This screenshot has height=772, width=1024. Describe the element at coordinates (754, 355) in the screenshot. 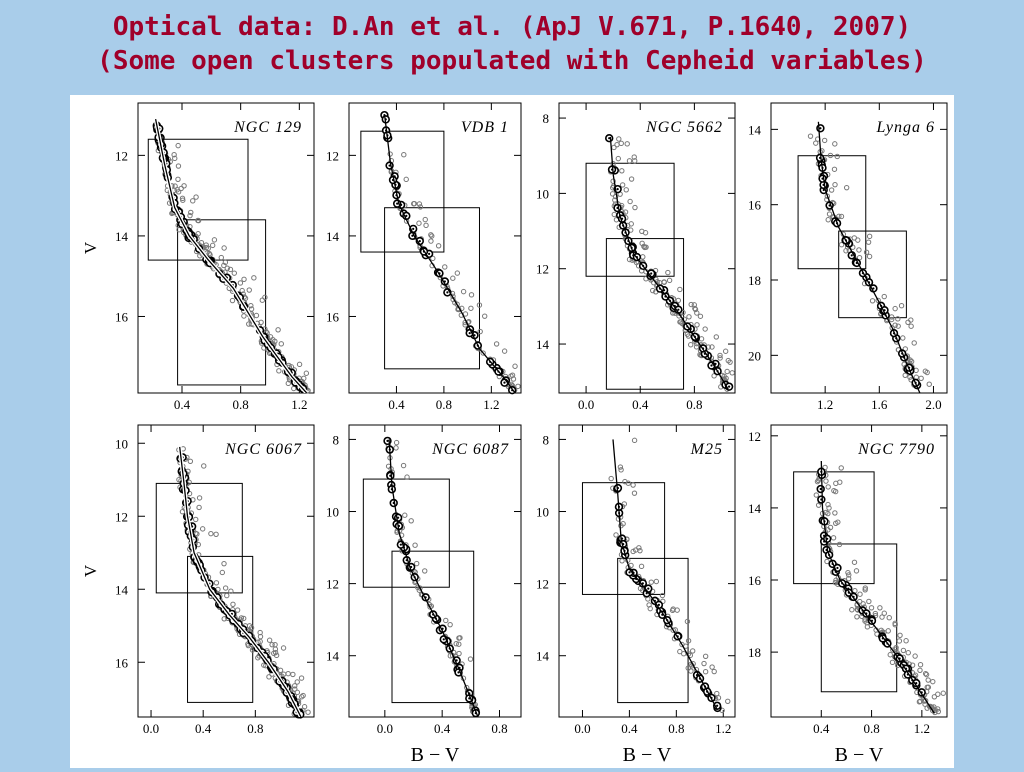

I see `y-tick-label: 20` at that location.